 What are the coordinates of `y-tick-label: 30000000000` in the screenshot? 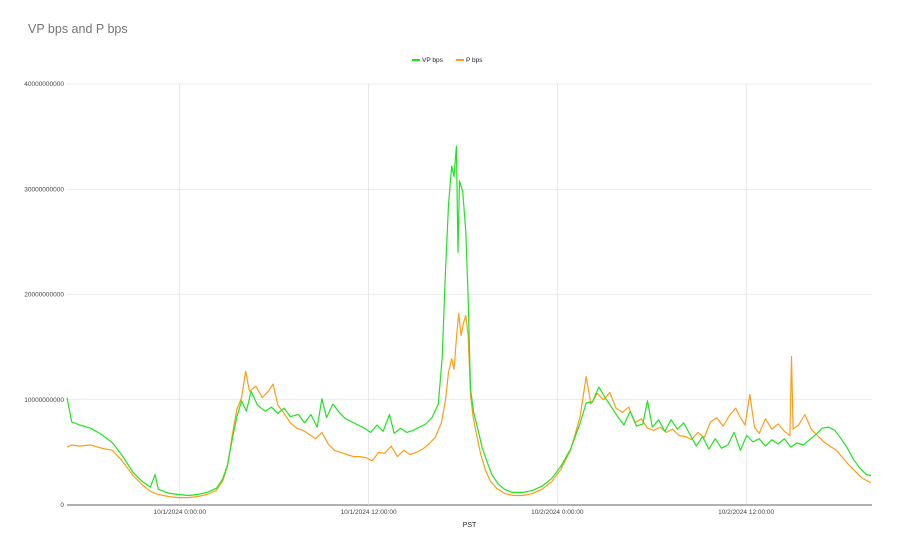 It's located at (44, 189).